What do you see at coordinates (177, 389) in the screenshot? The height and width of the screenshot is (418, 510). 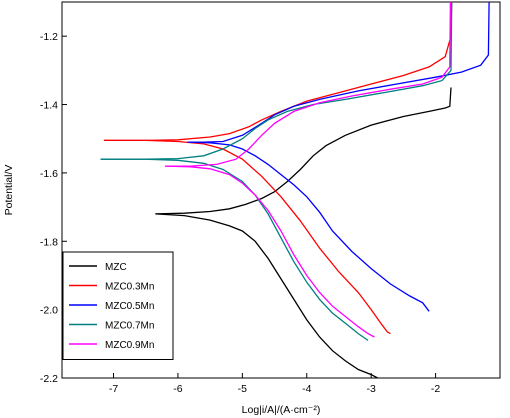 I see `x-tick-label: -6` at bounding box center [177, 389].